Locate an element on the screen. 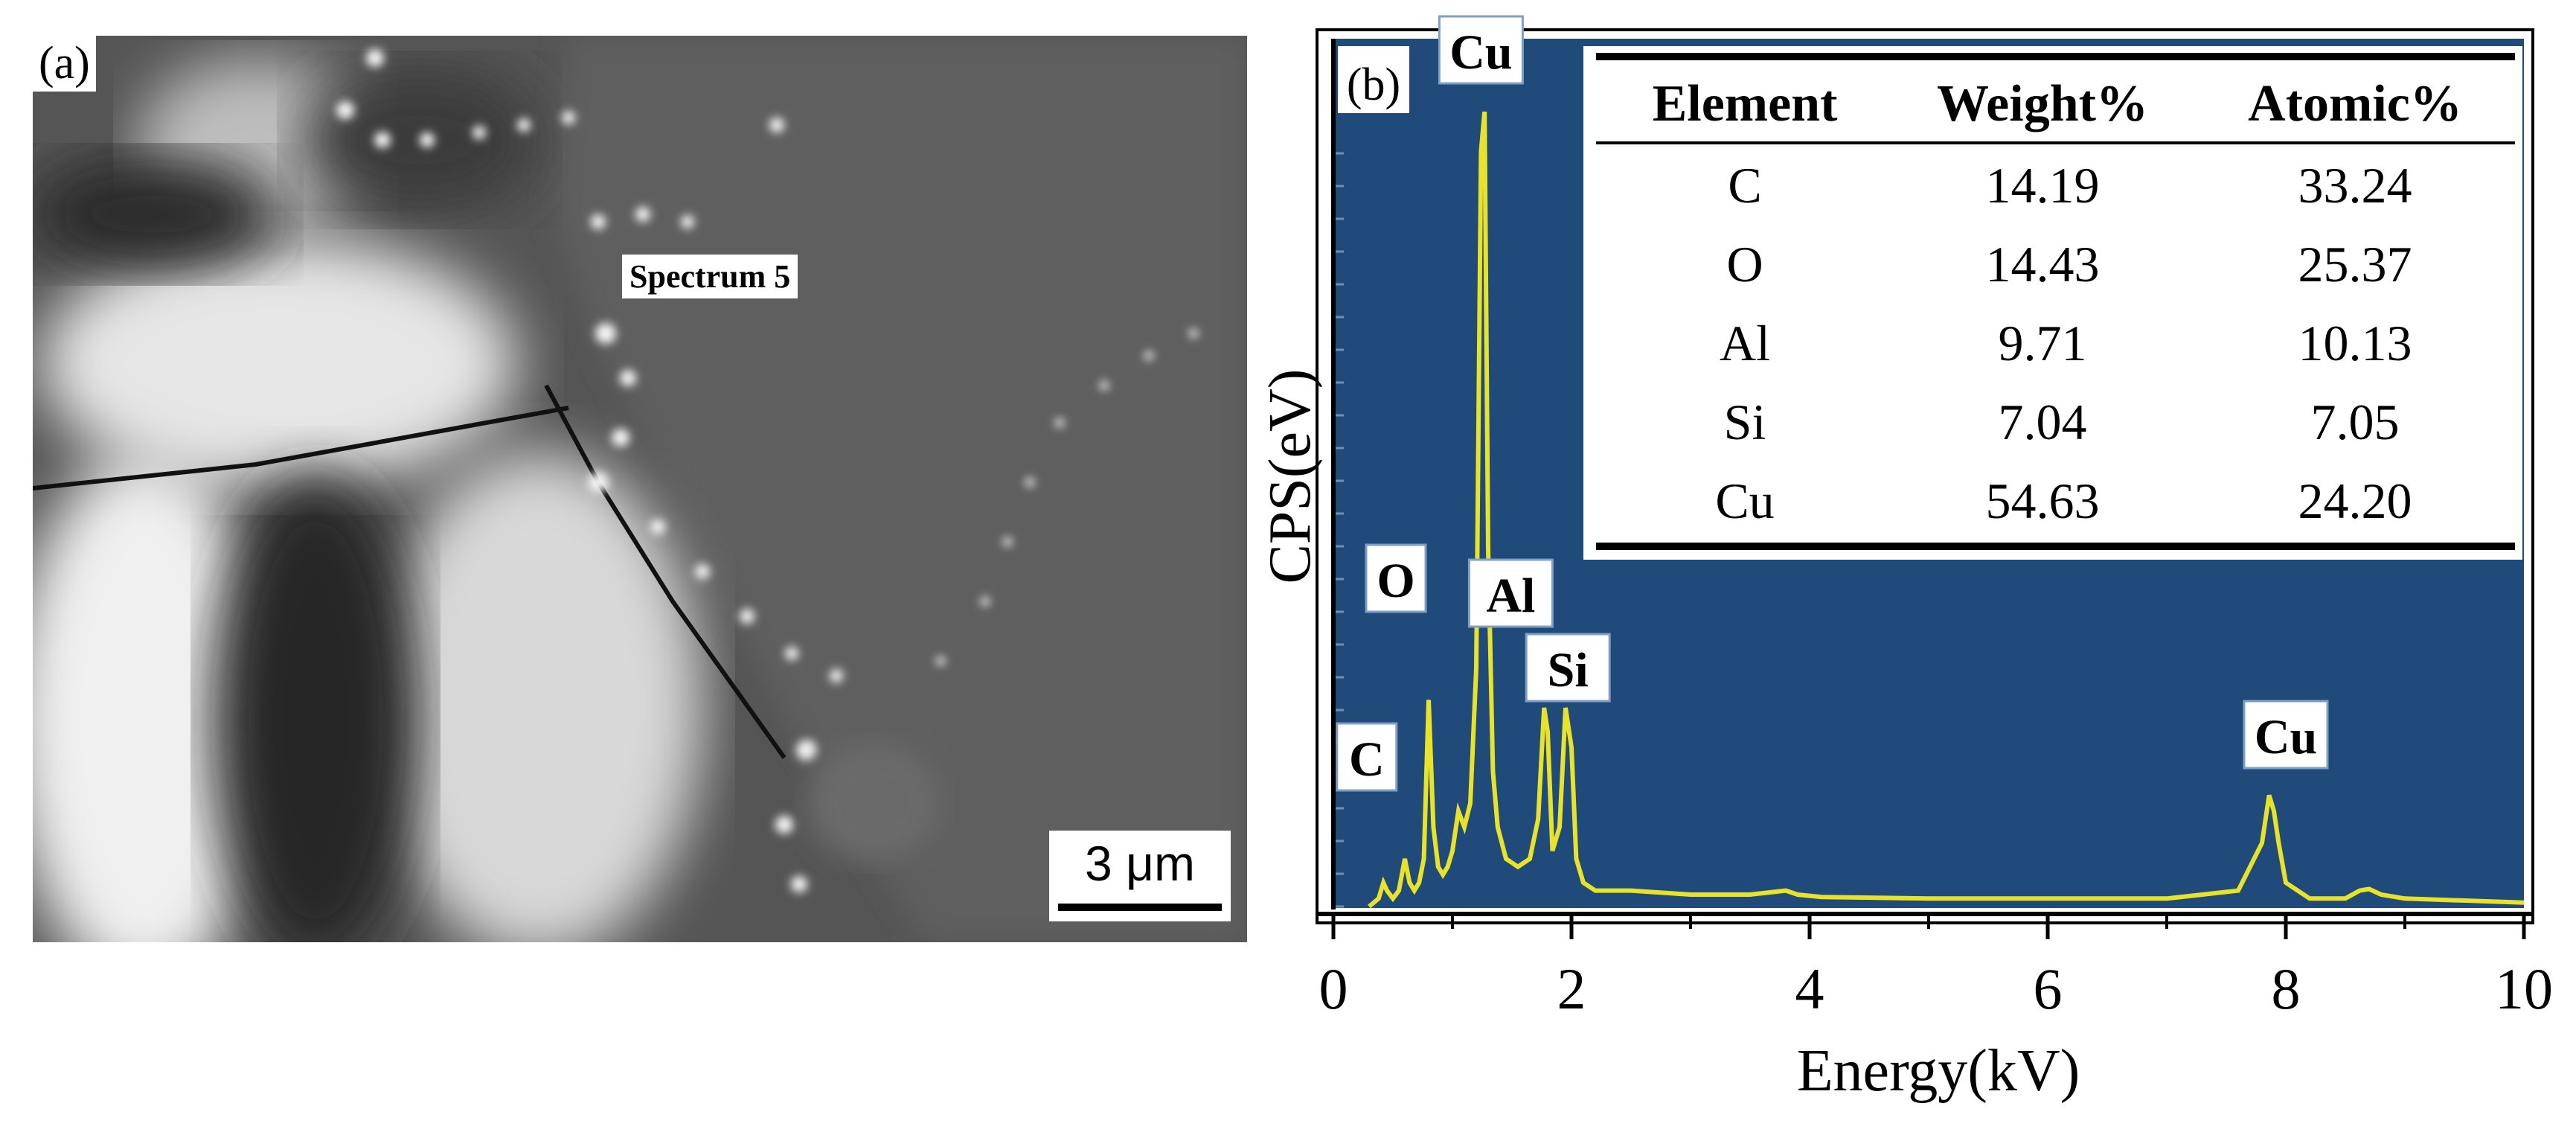 Image resolution: width=2576 pixels, height=1135 pixels. scale-bar: 3 μm is located at coordinates (1140, 876).